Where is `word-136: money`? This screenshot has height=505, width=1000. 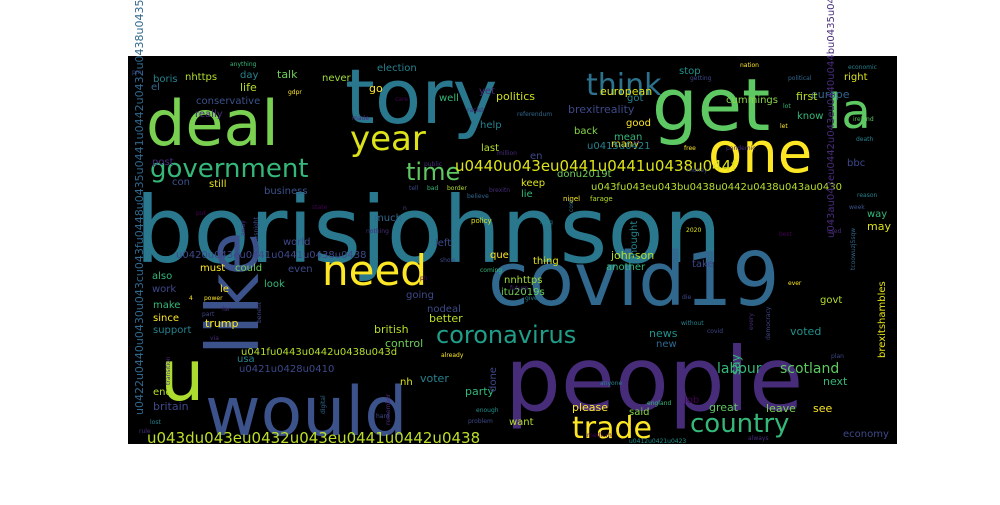 word-136: money is located at coordinates (697, 170).